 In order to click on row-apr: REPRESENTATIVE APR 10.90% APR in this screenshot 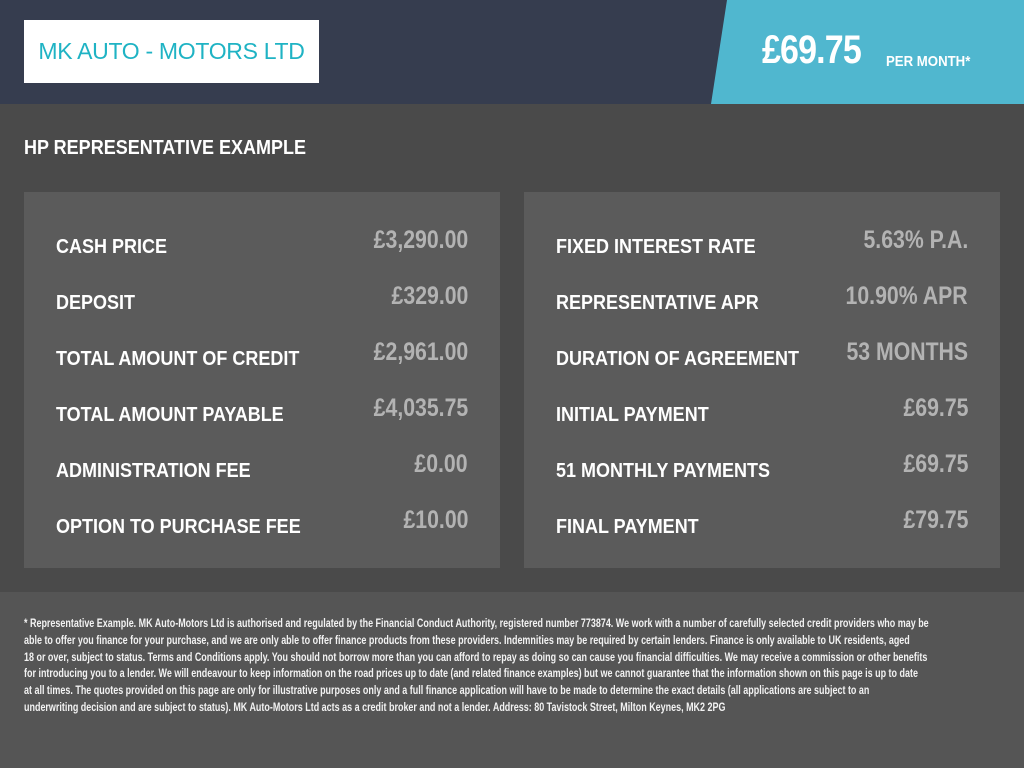, I will do `click(762, 298)`.